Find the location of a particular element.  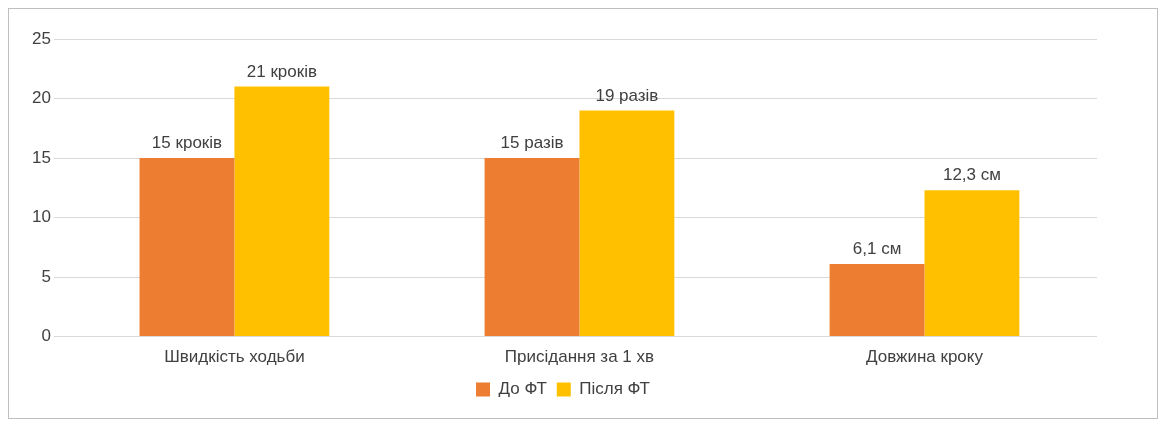

data-label: 21 кроків is located at coordinates (281, 71).